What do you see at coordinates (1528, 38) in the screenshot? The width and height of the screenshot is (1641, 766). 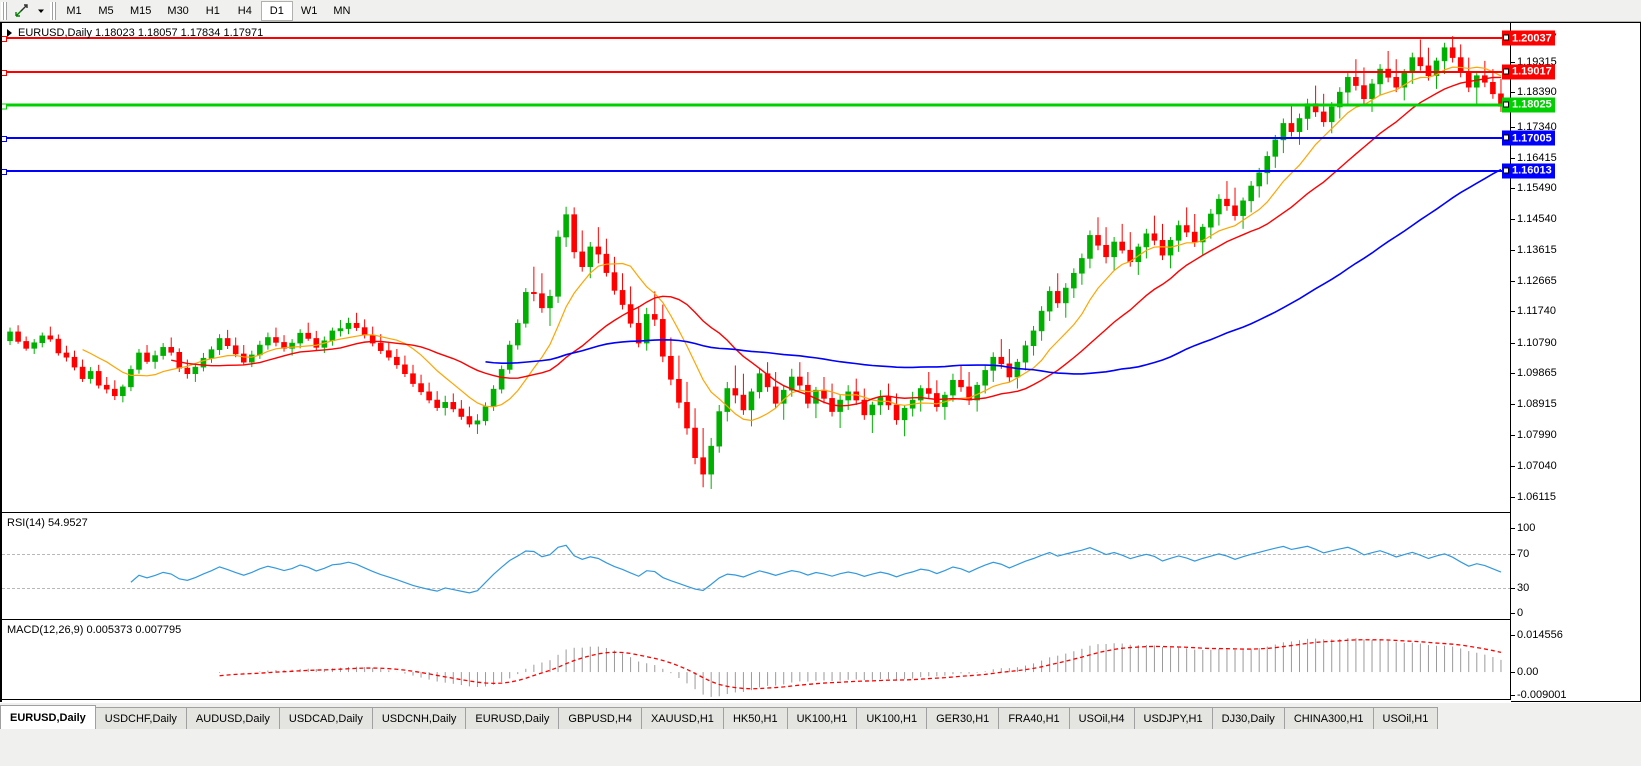 I see `price-level-tag-resistance-2: 1.20037` at bounding box center [1528, 38].